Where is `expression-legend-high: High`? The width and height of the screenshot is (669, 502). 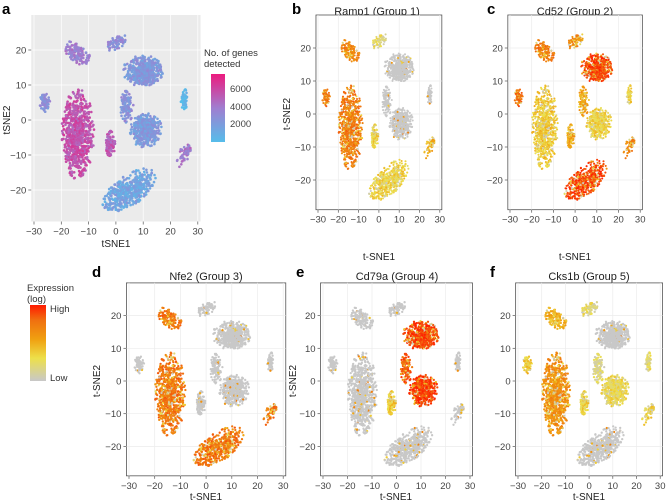 expression-legend-high: High is located at coordinates (60, 309).